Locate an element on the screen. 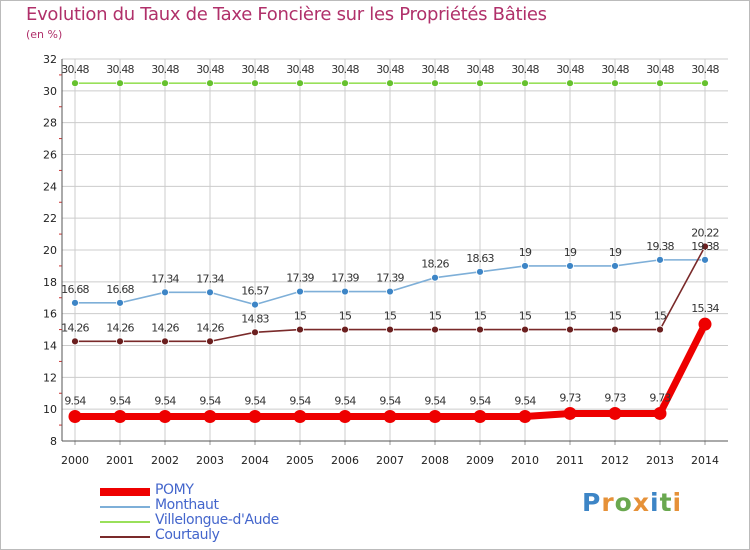  proxiti-logo: Proxiti is located at coordinates (632, 502).